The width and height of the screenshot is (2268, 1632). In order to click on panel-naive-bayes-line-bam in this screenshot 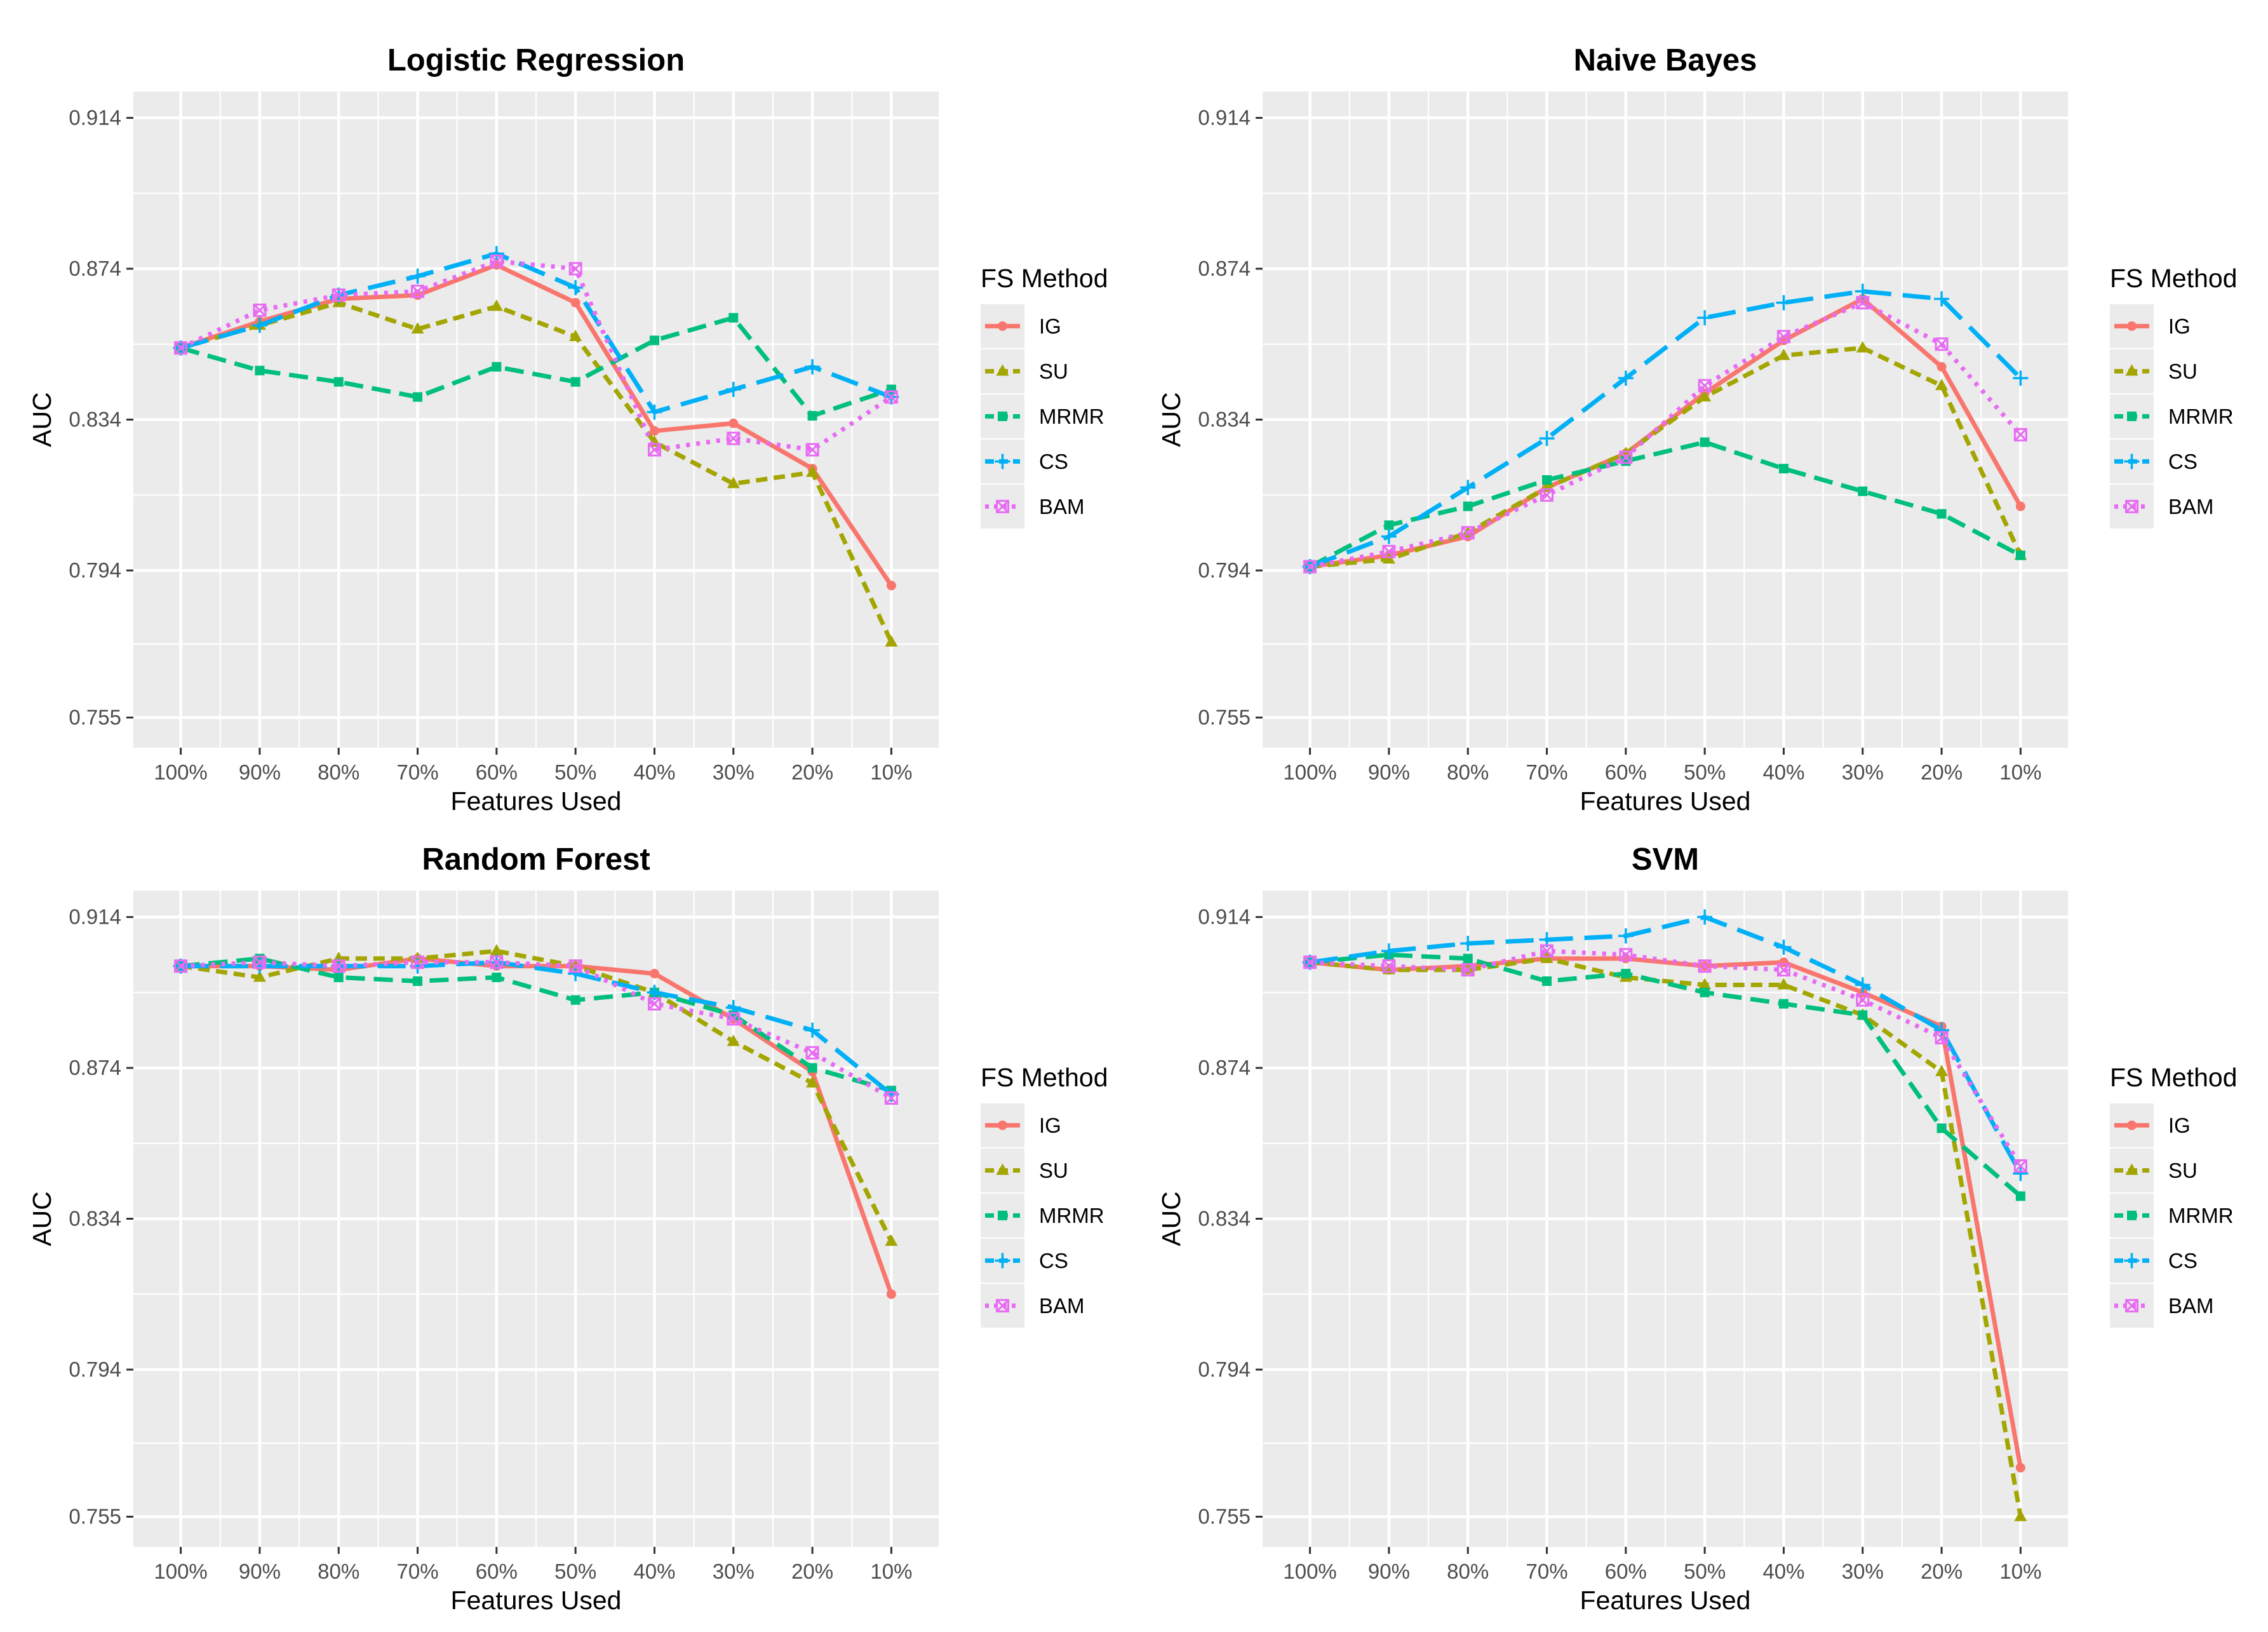, I will do `click(1666, 434)`.